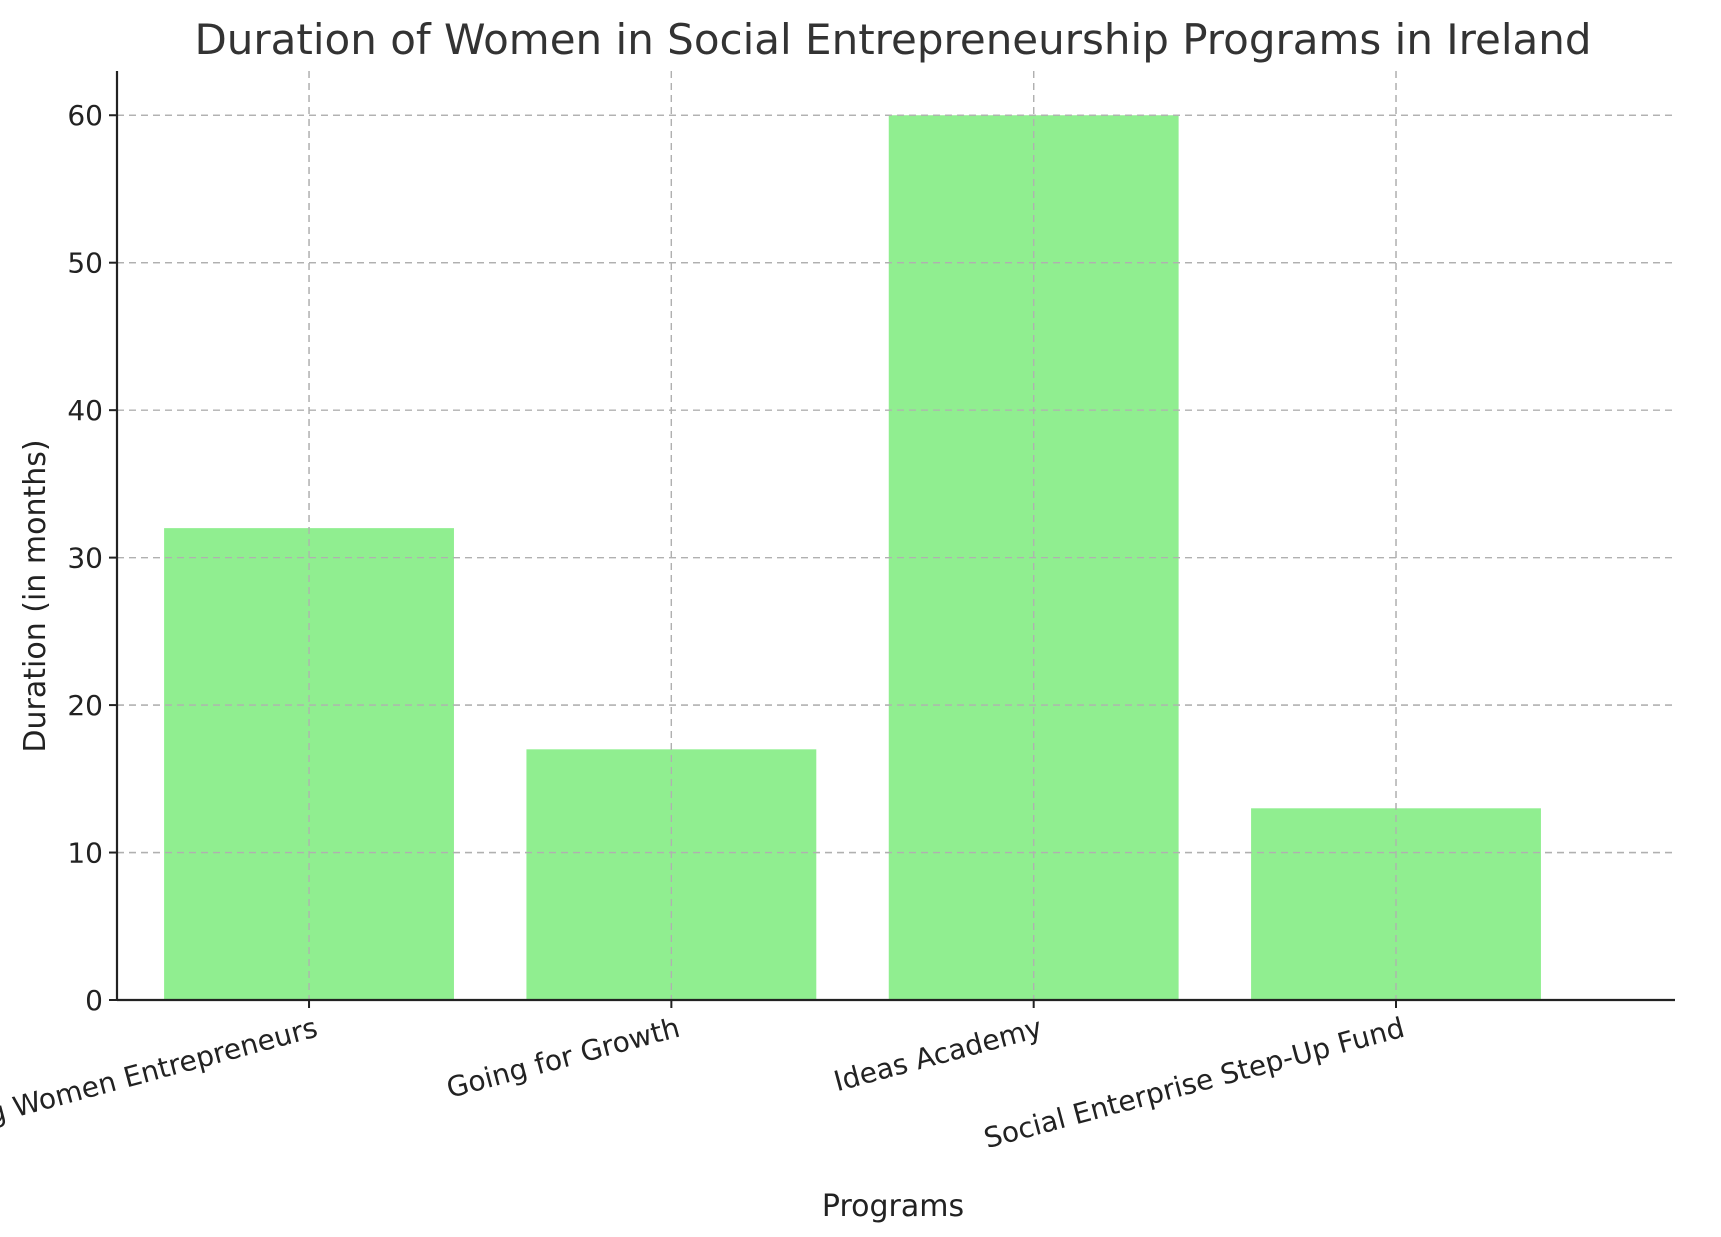 The width and height of the screenshot is (1721, 1237). Describe the element at coordinates (85, 853) in the screenshot. I see `y-tick-label: 10` at that location.